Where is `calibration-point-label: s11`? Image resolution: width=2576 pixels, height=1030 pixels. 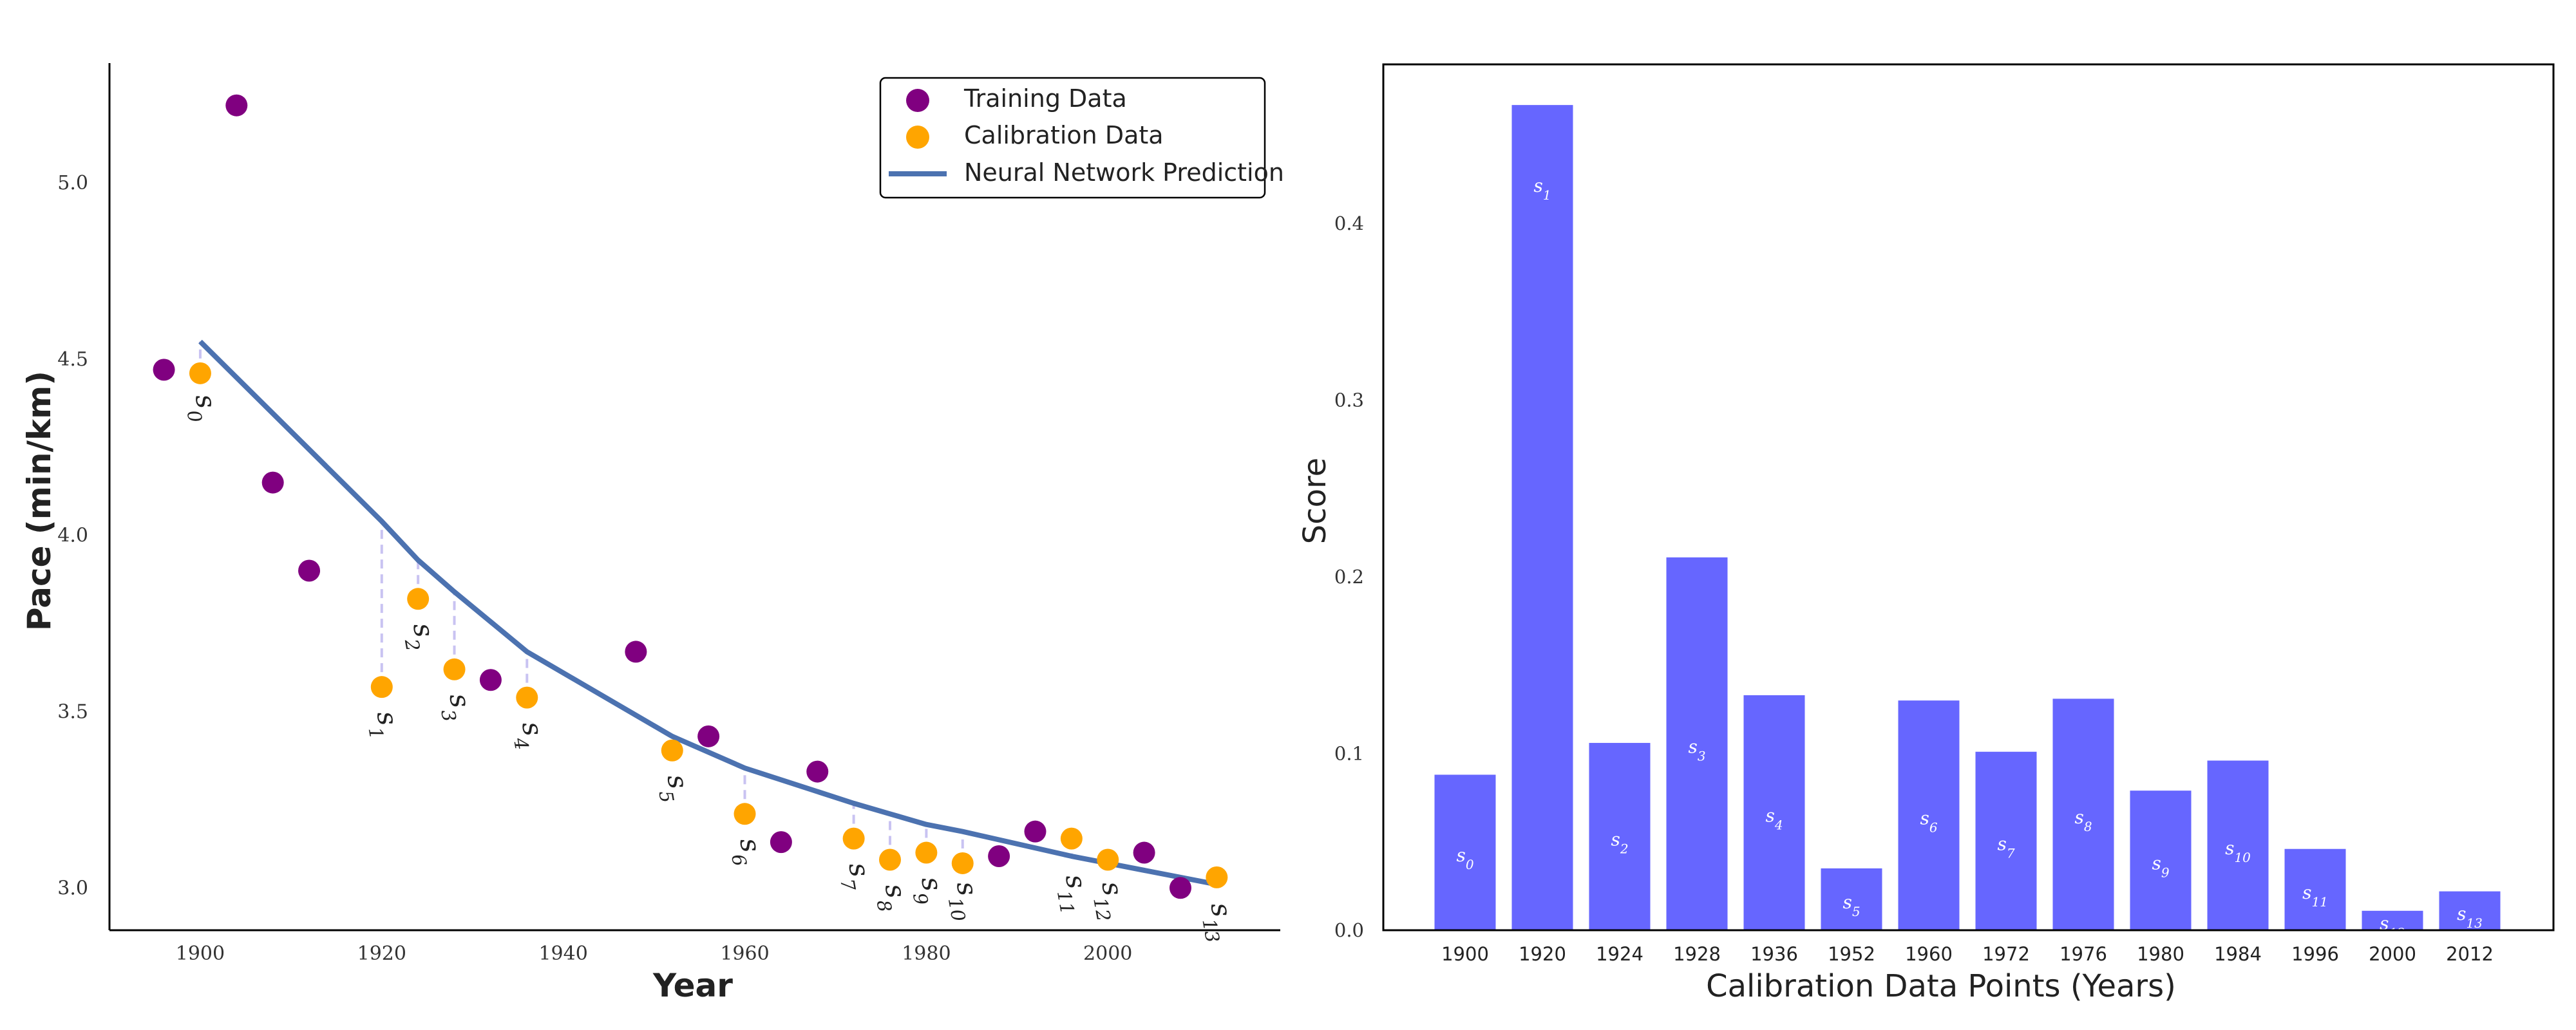 calibration-point-label: s11 is located at coordinates (1073, 894).